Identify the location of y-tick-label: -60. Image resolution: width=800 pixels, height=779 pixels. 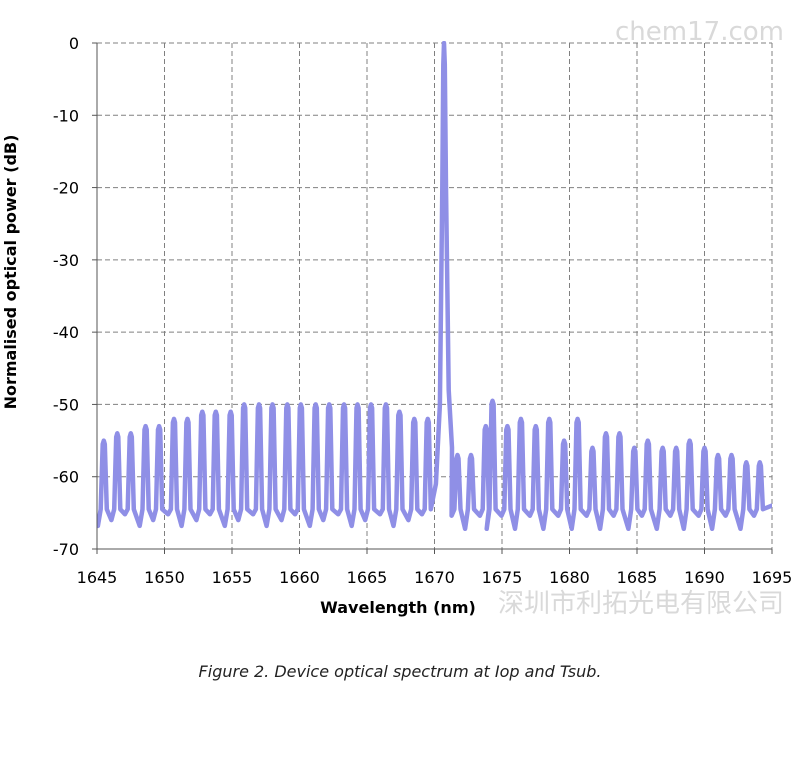
(66, 477).